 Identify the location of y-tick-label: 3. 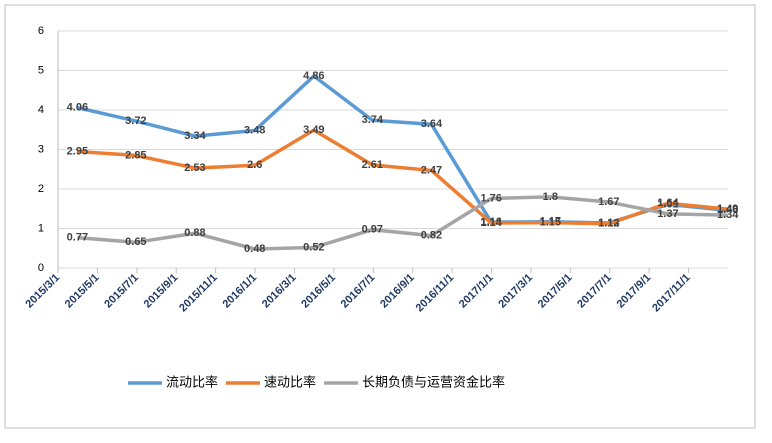
(41, 149).